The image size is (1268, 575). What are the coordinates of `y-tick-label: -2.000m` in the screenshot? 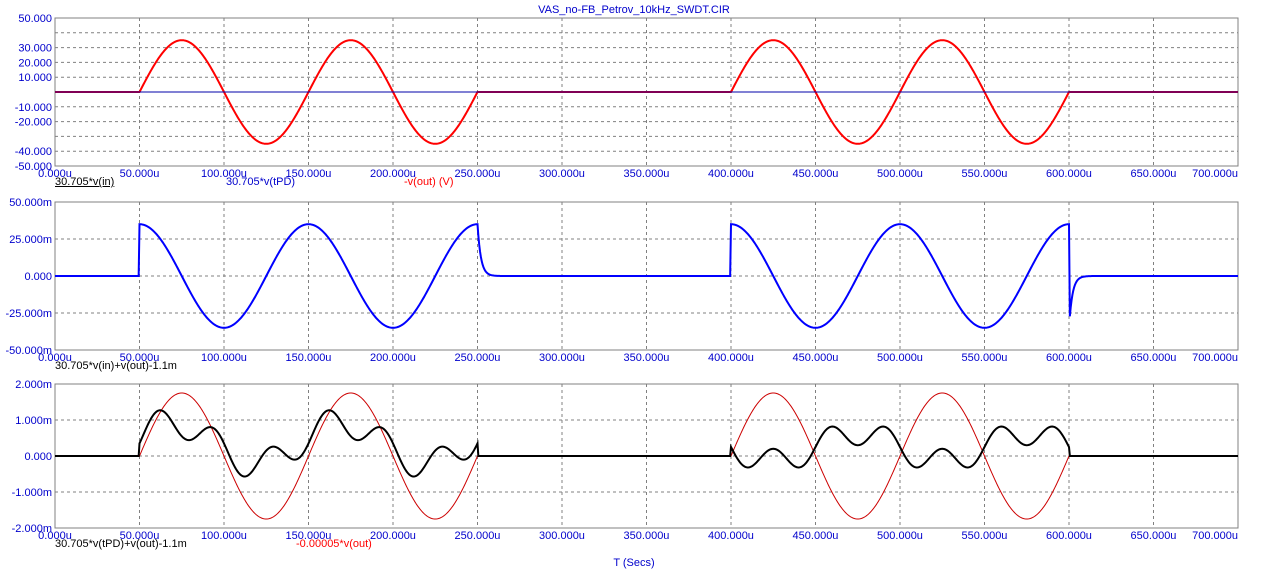 It's located at (32, 529).